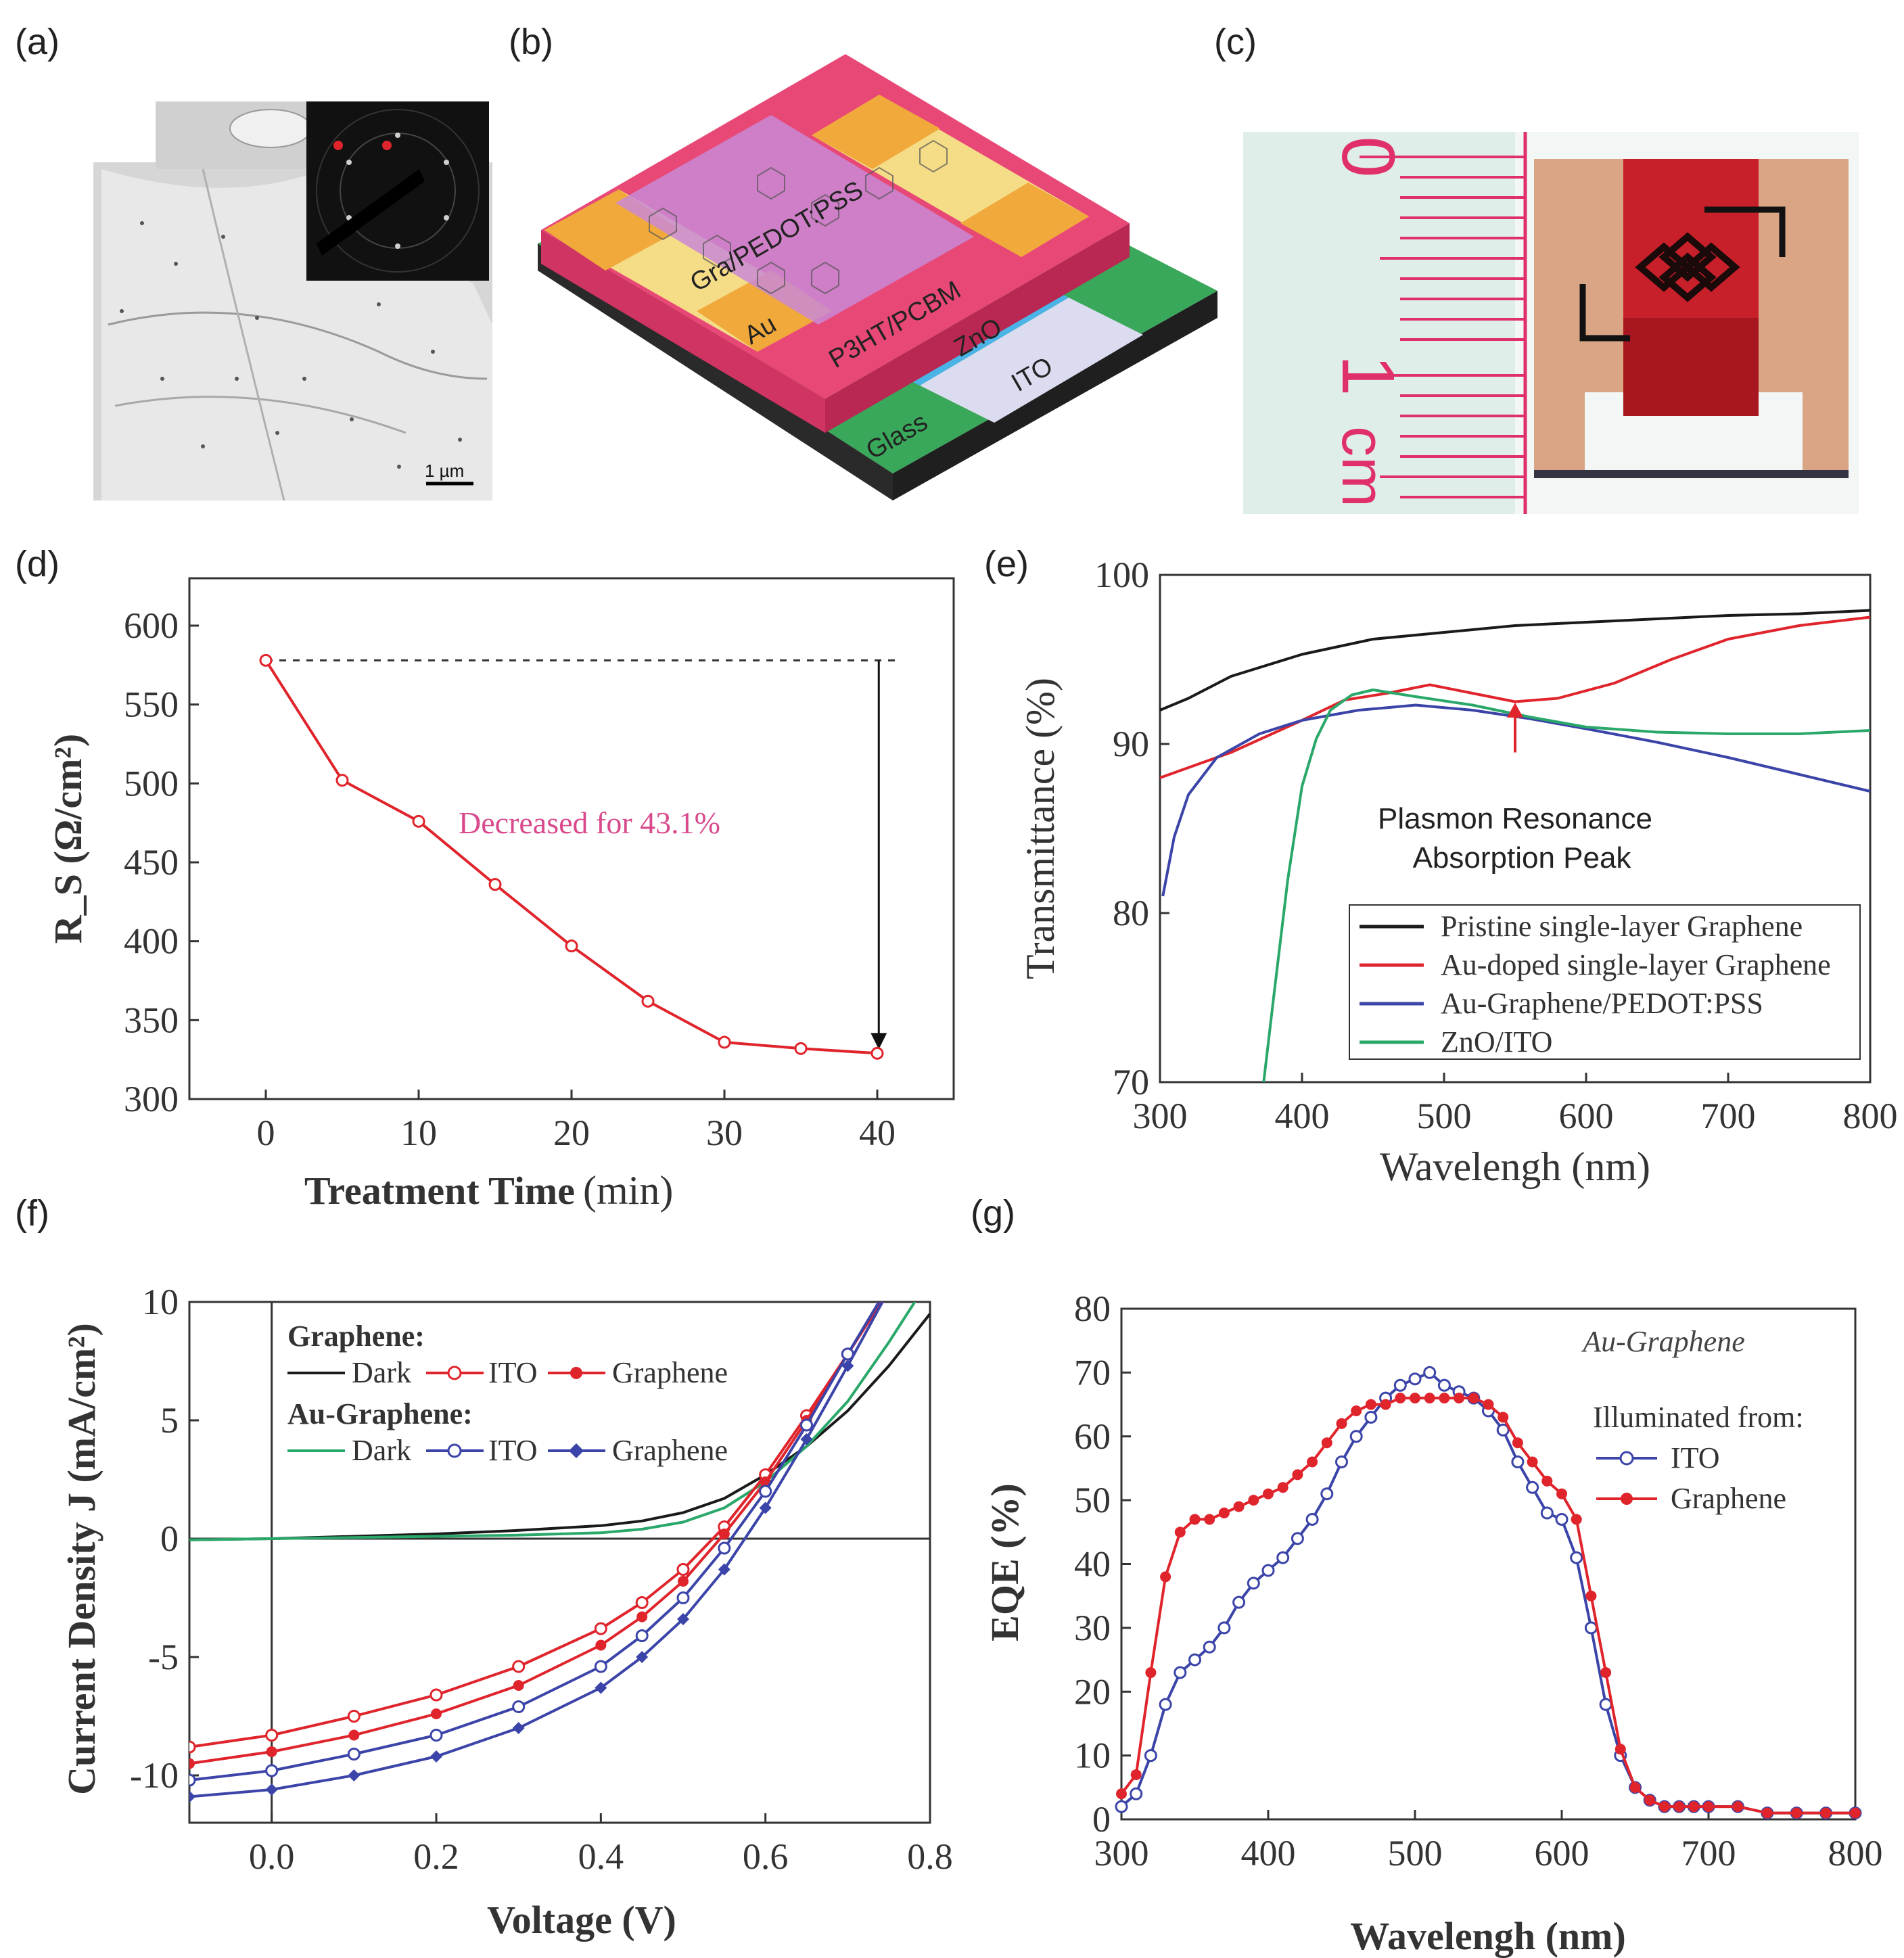  I want to click on legend-group-au-graphene: Au-Graphene:, so click(380, 1413).